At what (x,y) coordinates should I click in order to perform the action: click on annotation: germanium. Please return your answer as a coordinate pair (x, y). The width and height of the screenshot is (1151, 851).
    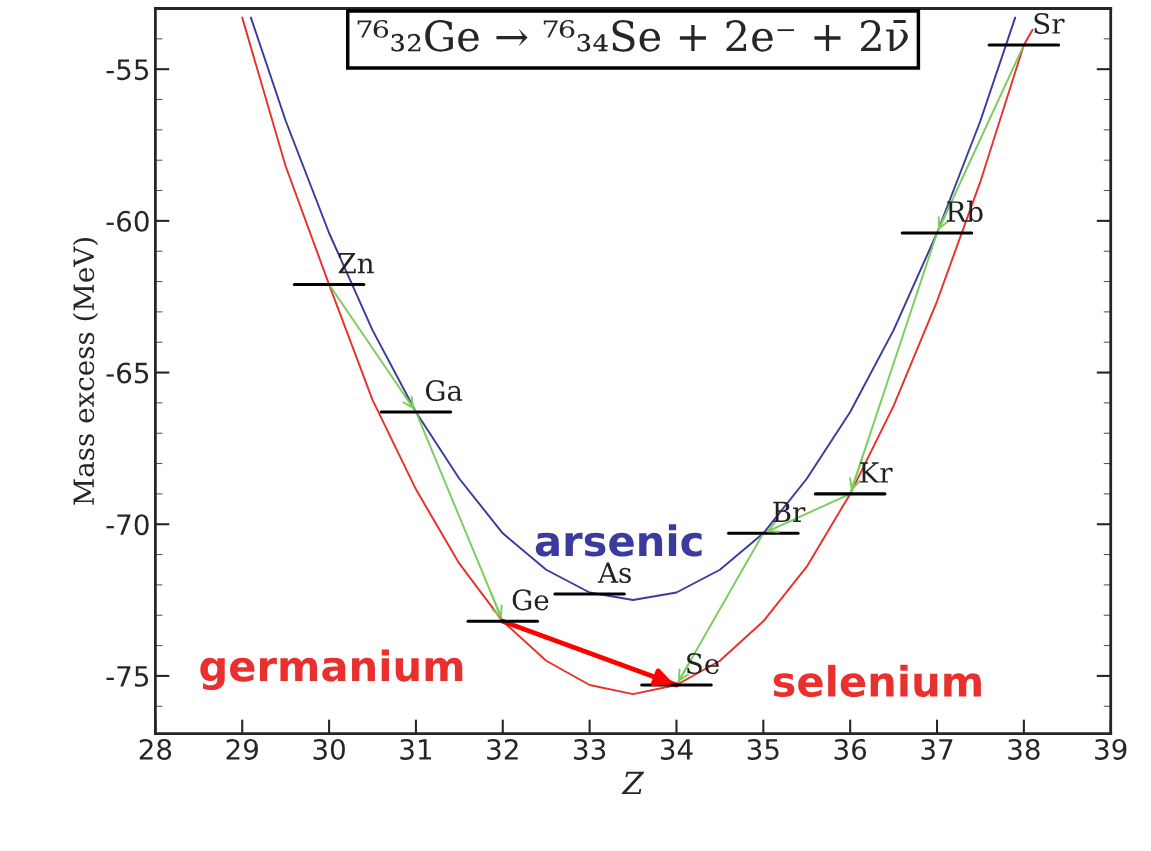
    Looking at the image, I should click on (331, 670).